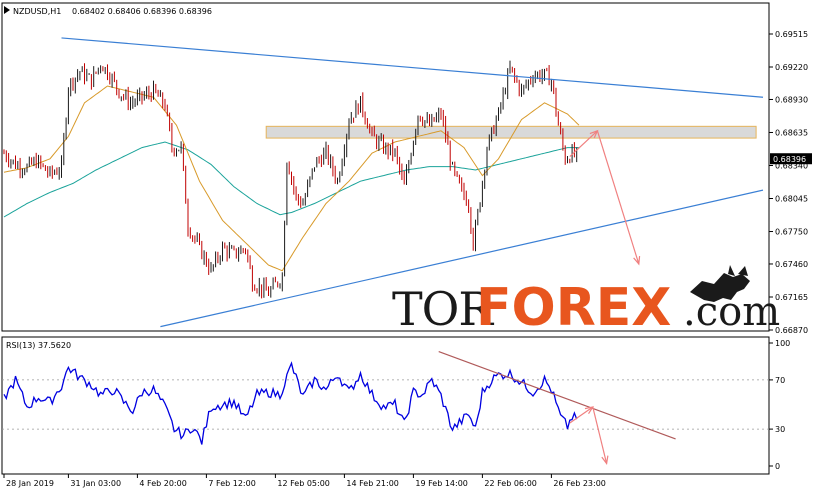  What do you see at coordinates (791, 34) in the screenshot?
I see `price-axis-label: 0.69515` at bounding box center [791, 34].